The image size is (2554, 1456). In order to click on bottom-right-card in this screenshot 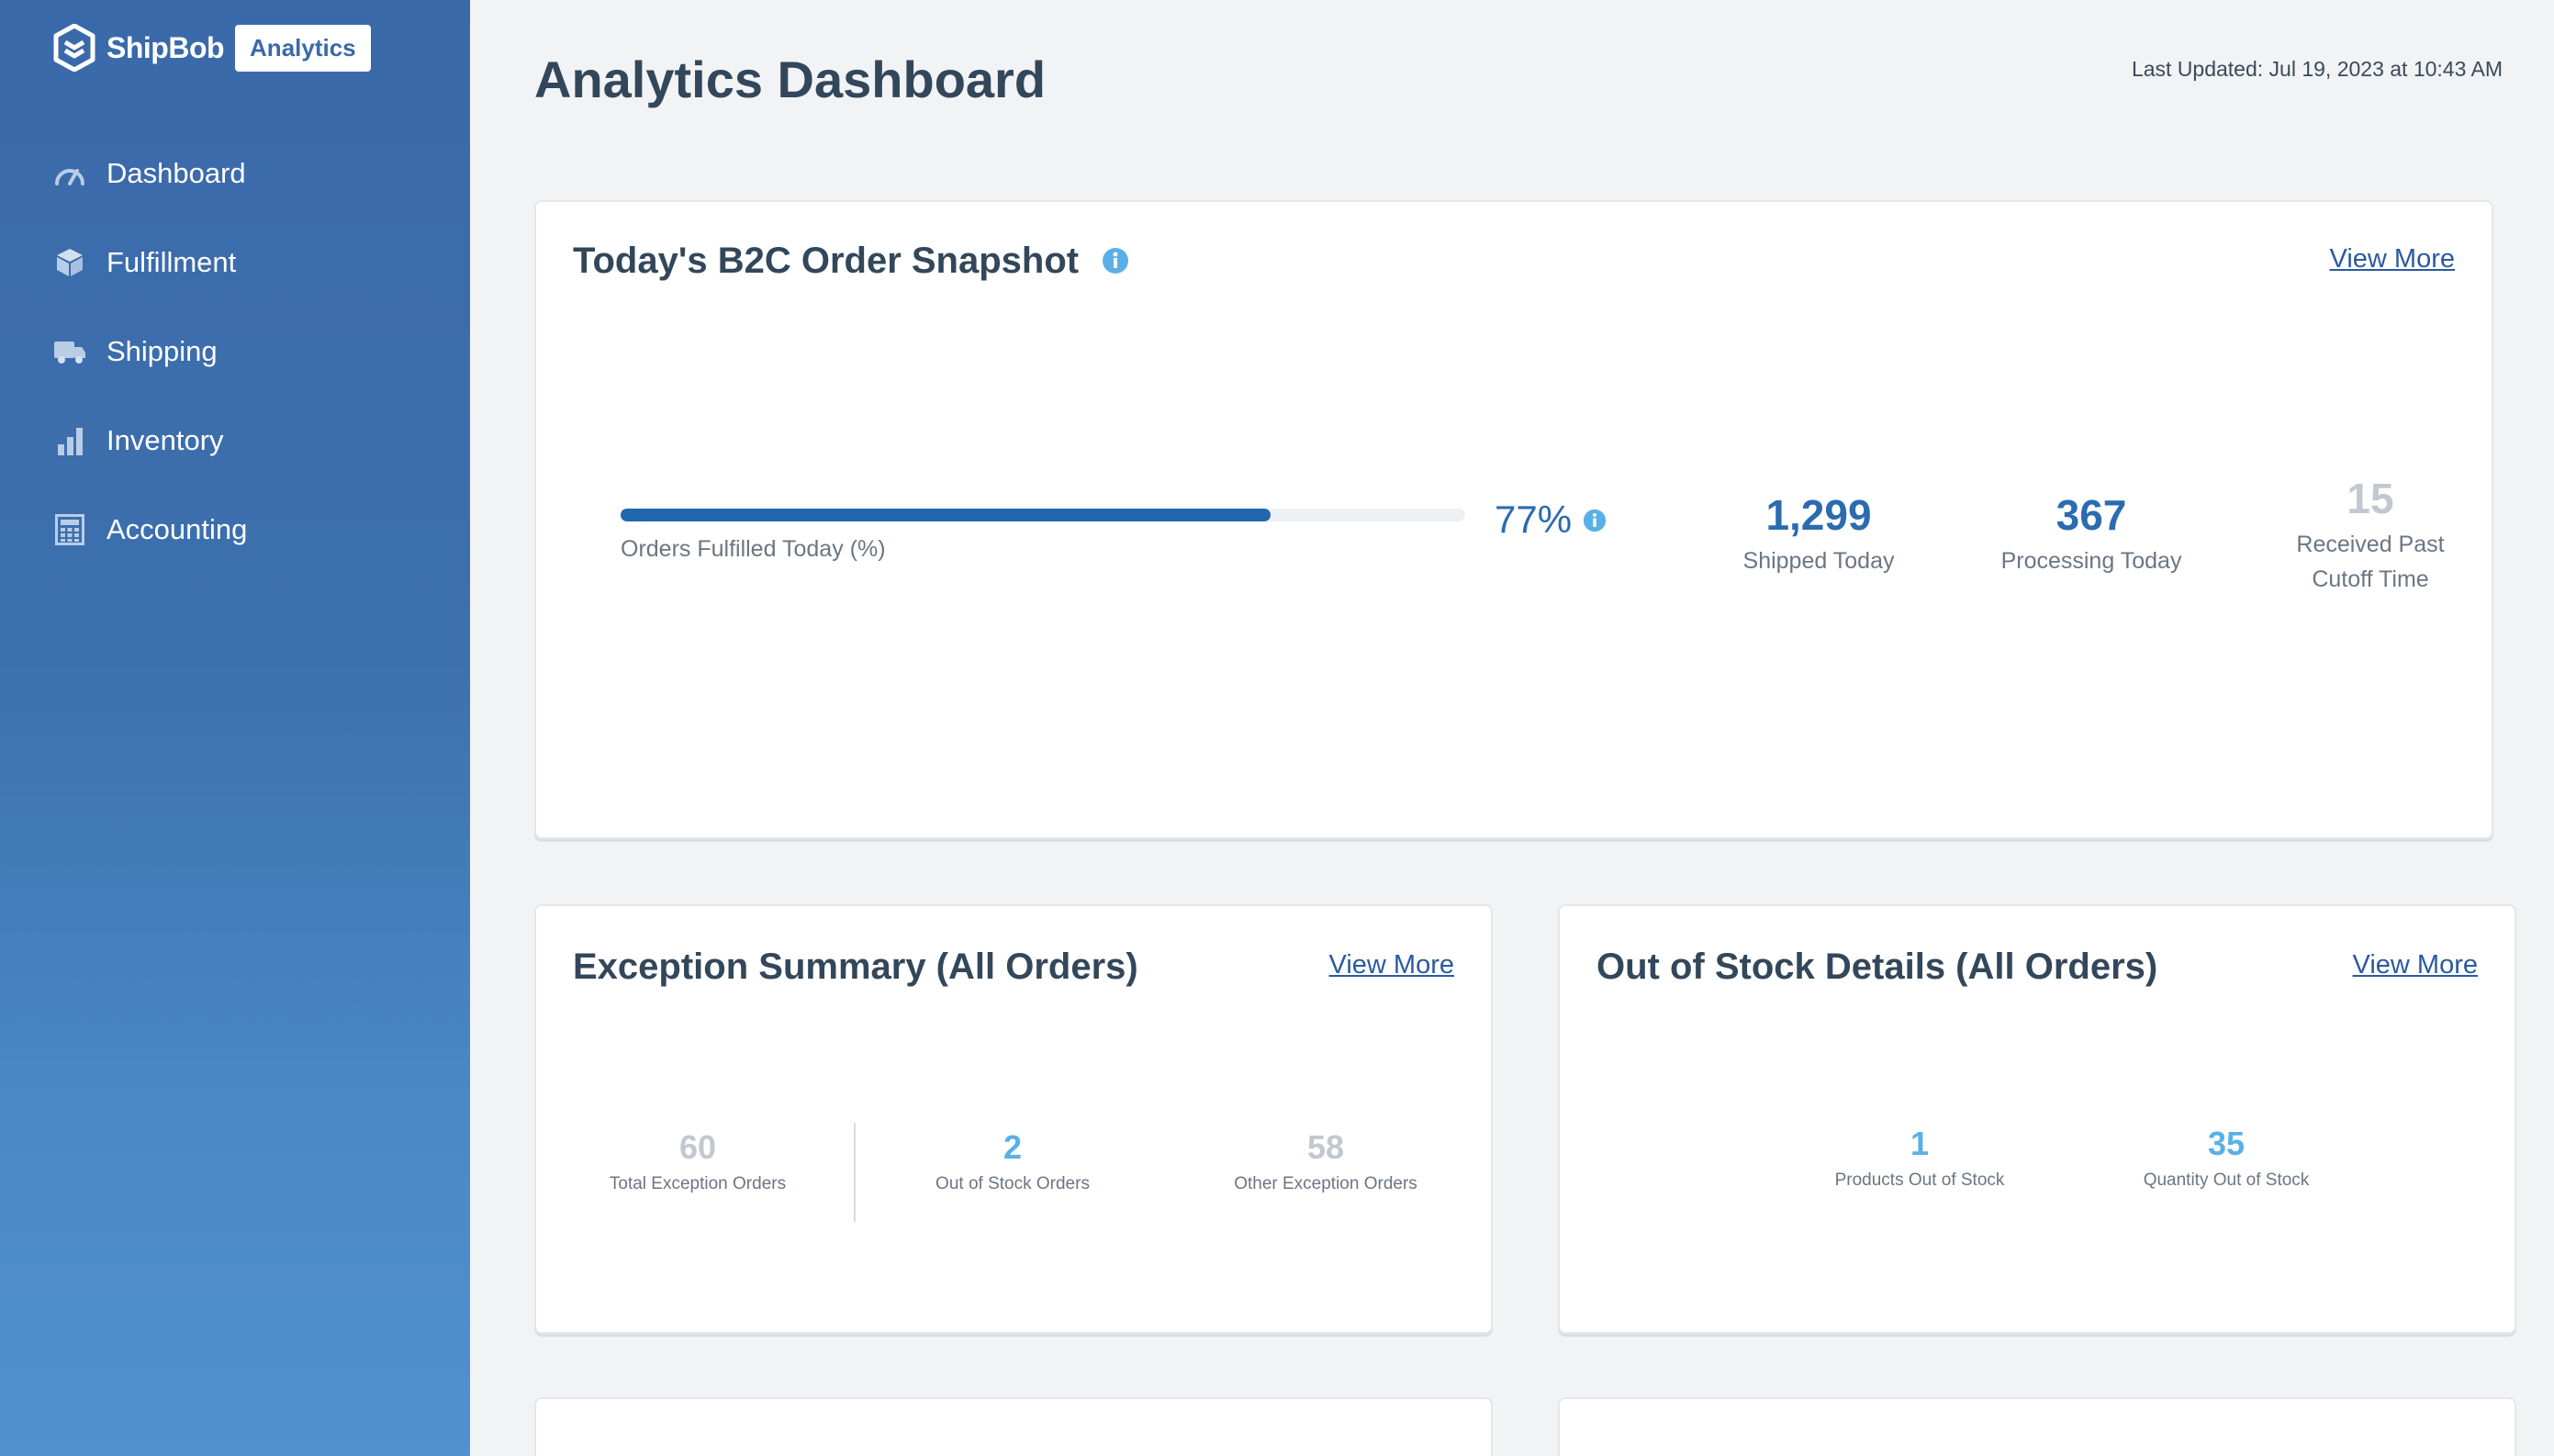, I will do `click(2037, 1426)`.